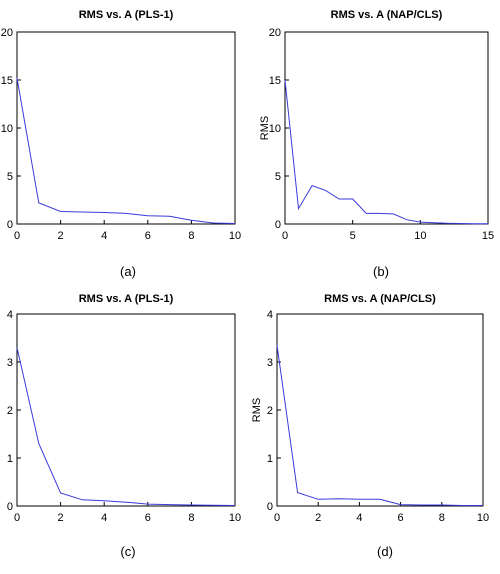 The width and height of the screenshot is (500, 574). What do you see at coordinates (128, 271) in the screenshot?
I see `panel-caption: (a)` at bounding box center [128, 271].